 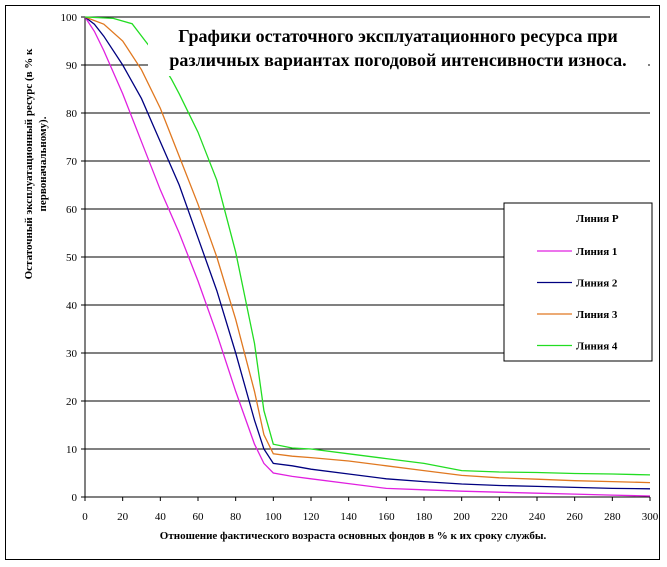 What do you see at coordinates (123, 517) in the screenshot?
I see `x-tick-label: 20` at bounding box center [123, 517].